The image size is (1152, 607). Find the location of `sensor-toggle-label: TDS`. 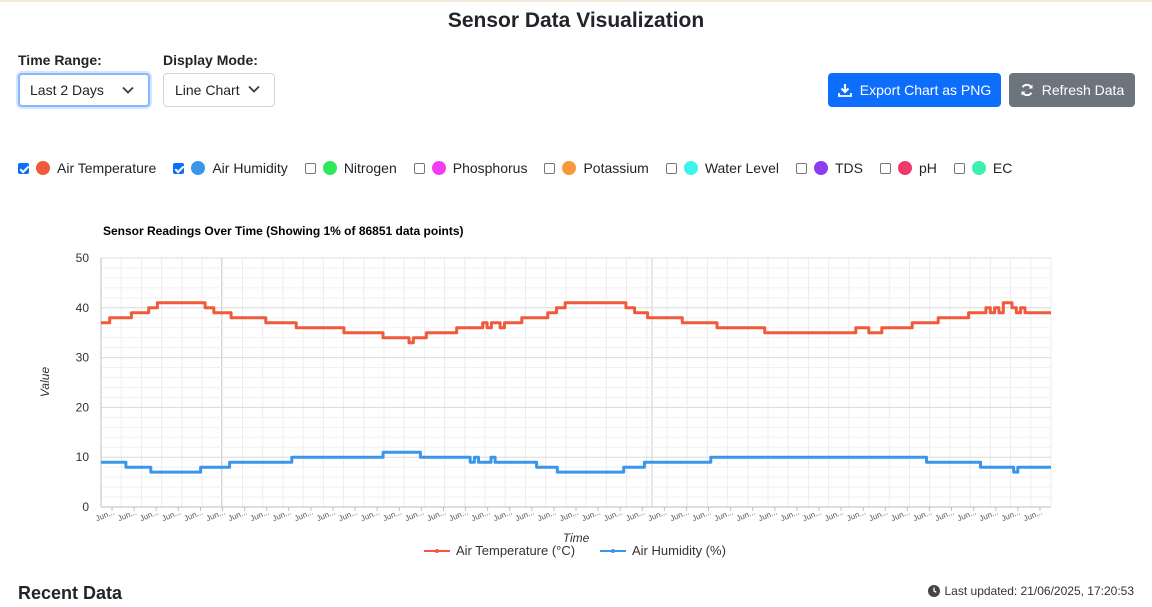

sensor-toggle-label: TDS is located at coordinates (849, 168).